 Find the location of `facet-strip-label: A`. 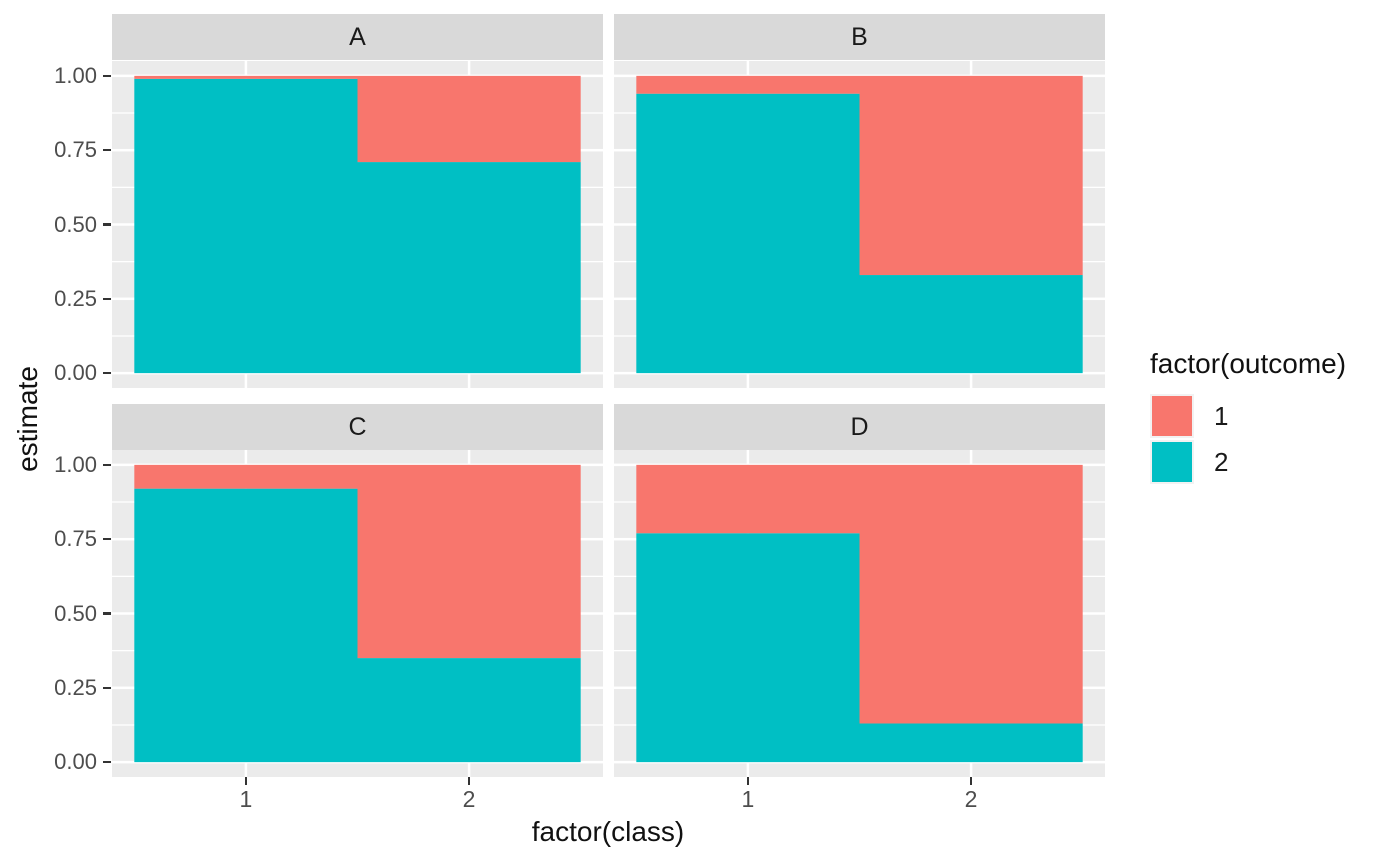

facet-strip-label: A is located at coordinates (357, 36).